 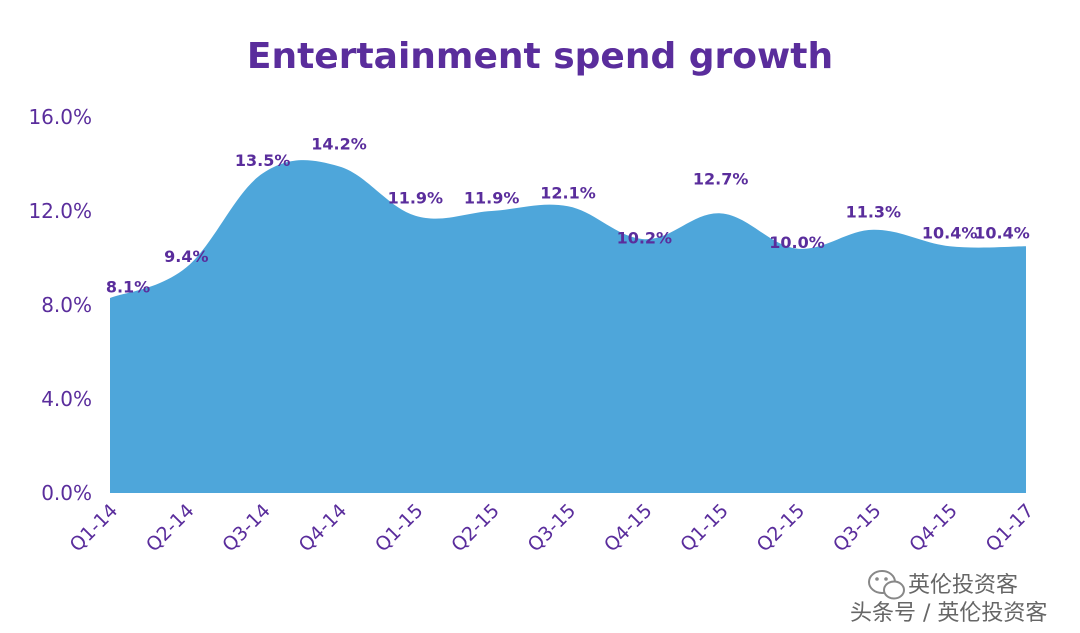 What do you see at coordinates (948, 613) in the screenshot?
I see `watermark-line2: 头条号 / 英伦投资客` at bounding box center [948, 613].